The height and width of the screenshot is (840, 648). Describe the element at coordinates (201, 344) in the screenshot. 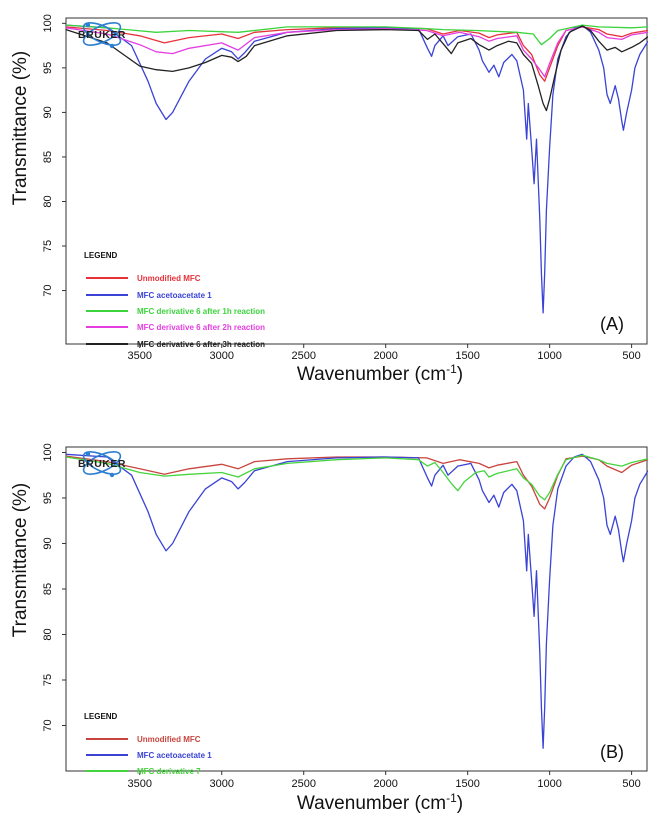

I see `legend-label: MFC derivative 6 after 3h reaction` at that location.